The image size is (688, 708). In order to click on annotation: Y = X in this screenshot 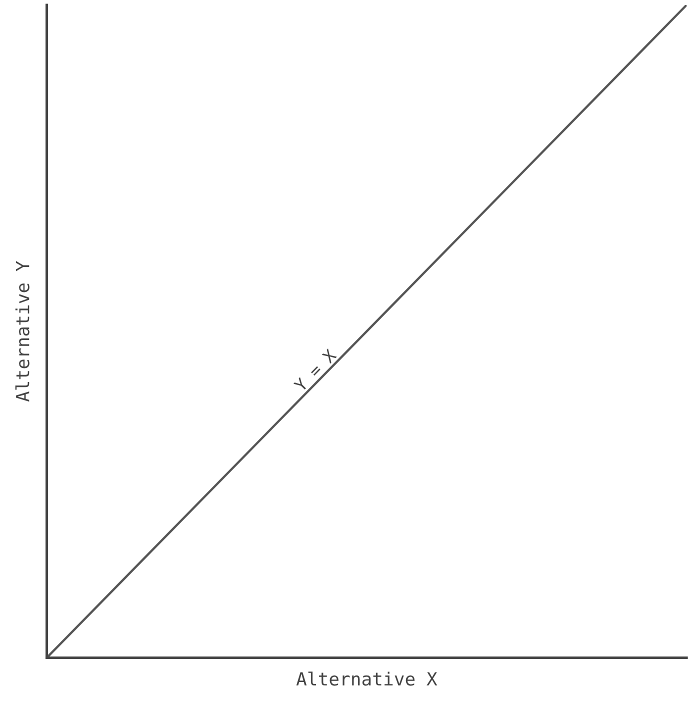, I will do `click(315, 370)`.